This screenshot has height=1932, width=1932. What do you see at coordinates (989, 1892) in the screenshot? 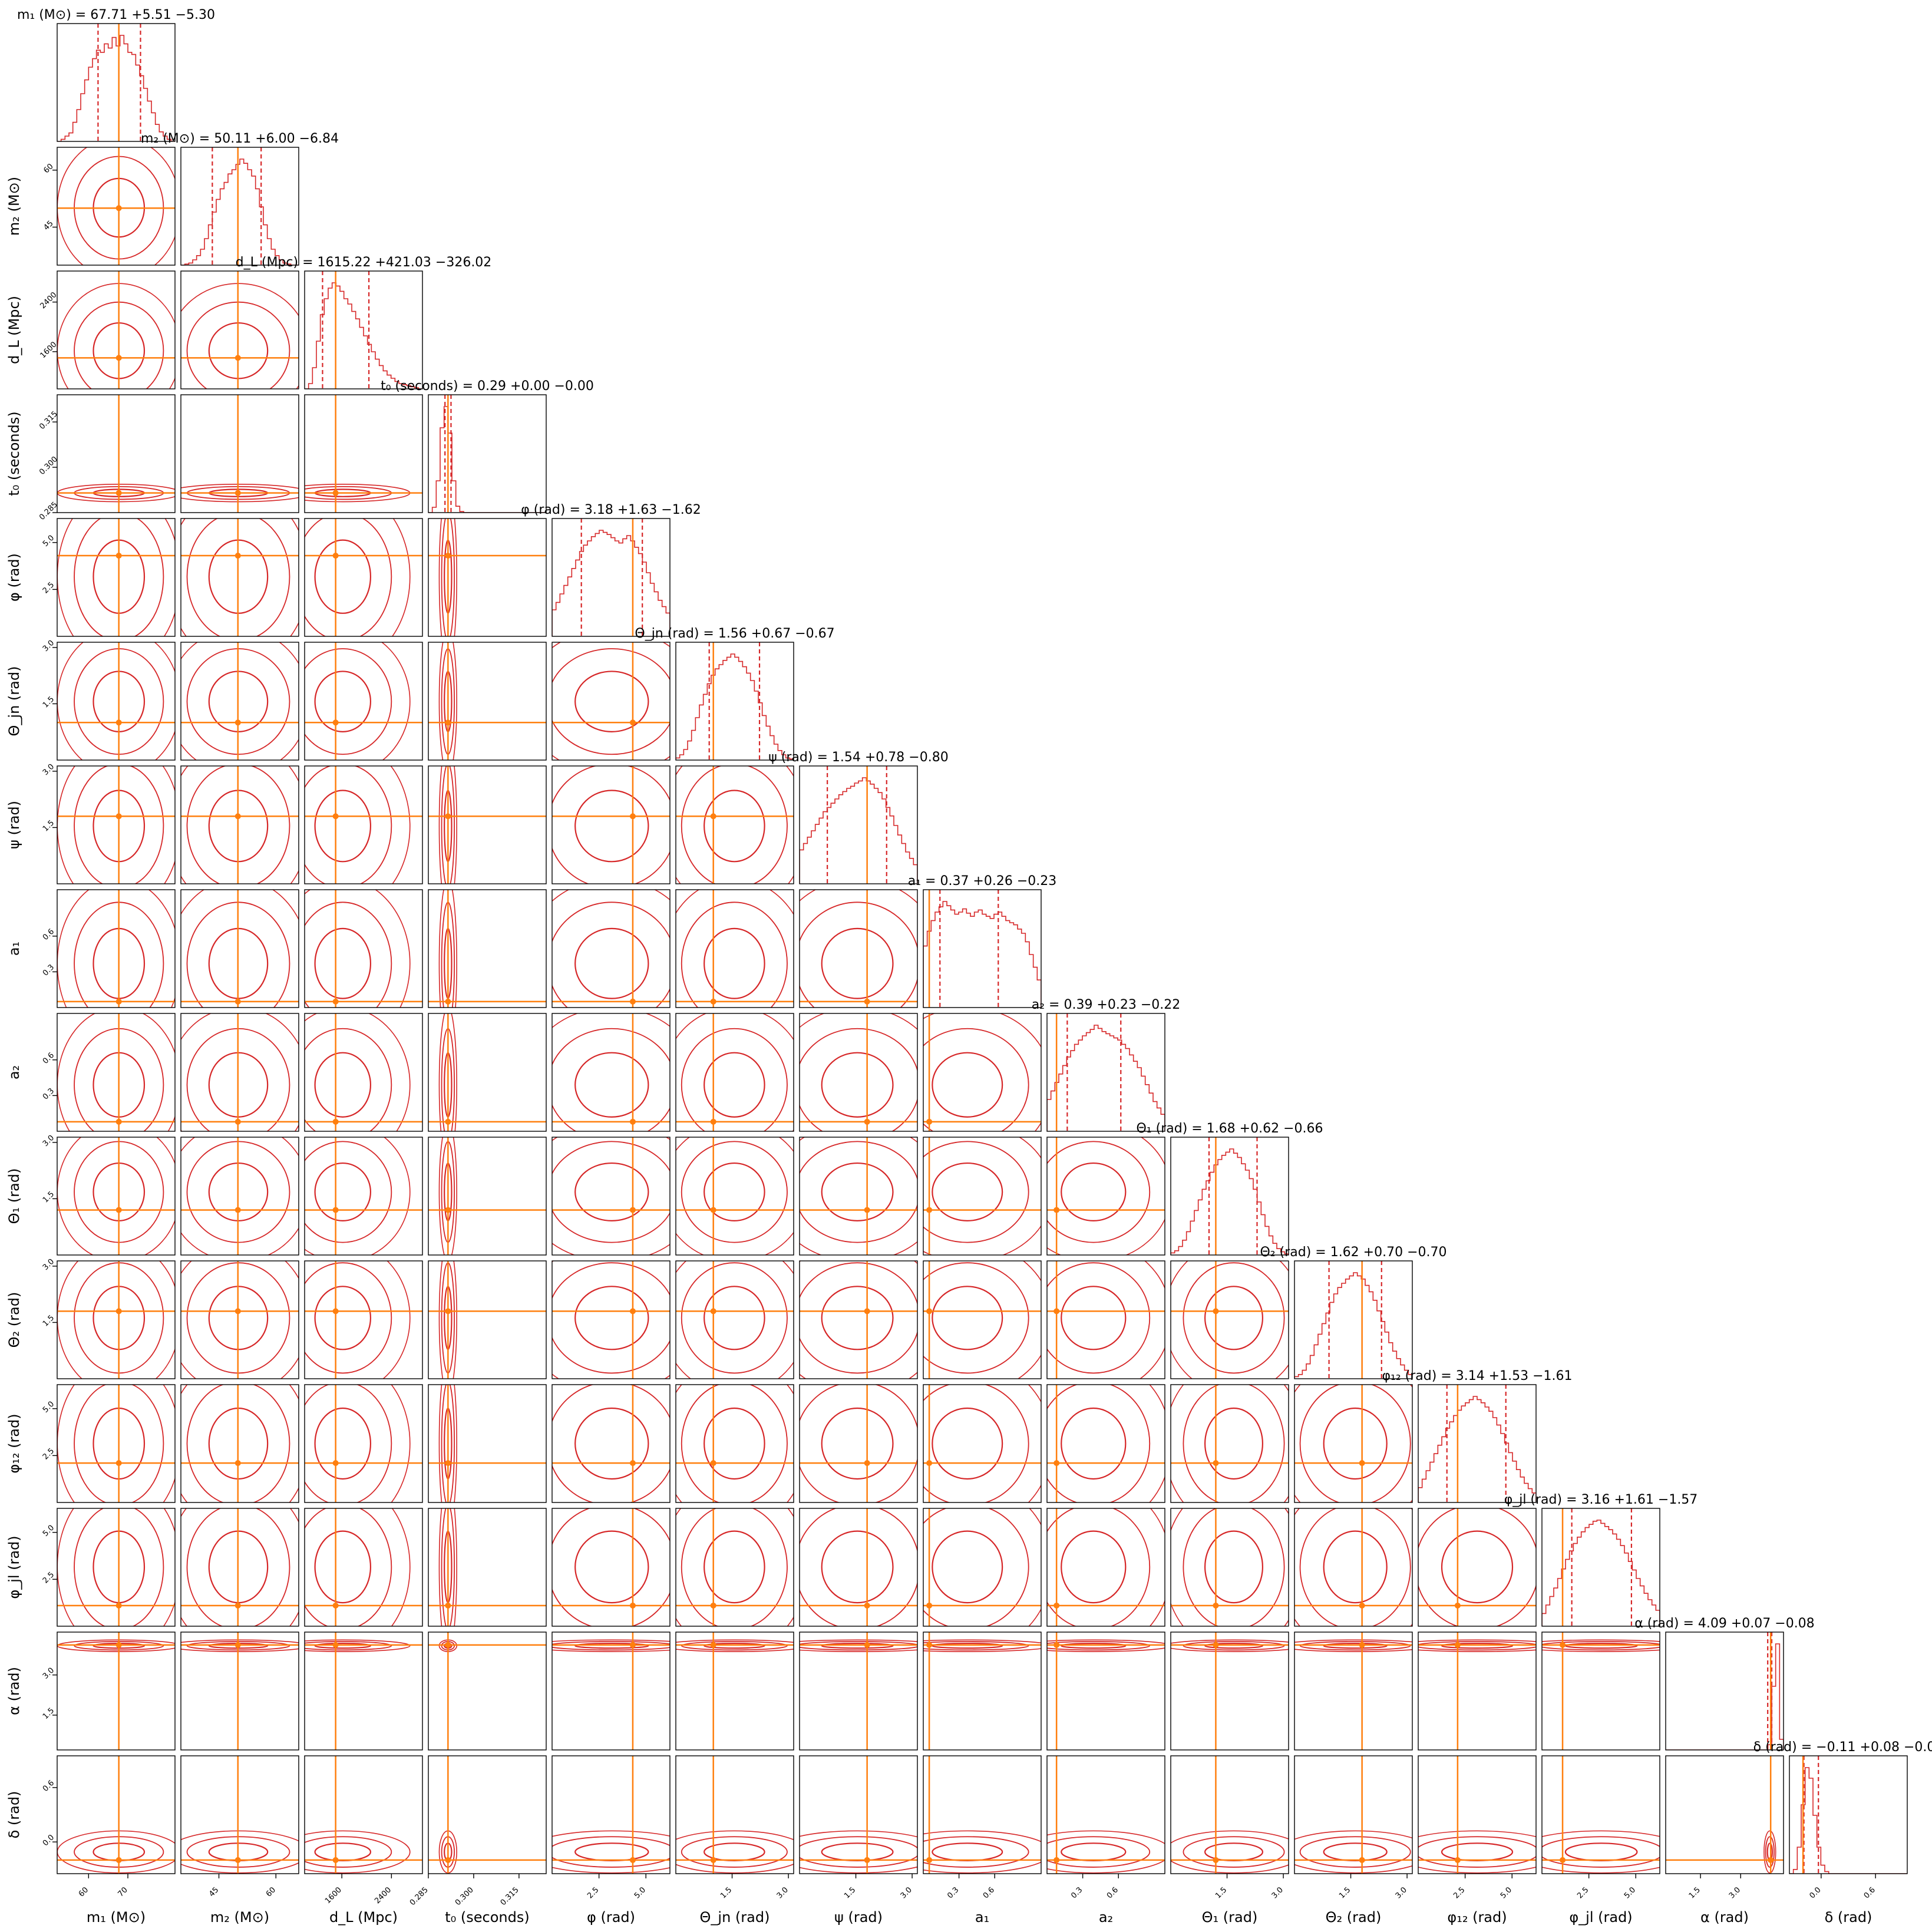
I see `xtick-label-7-1: 0.6` at bounding box center [989, 1892].